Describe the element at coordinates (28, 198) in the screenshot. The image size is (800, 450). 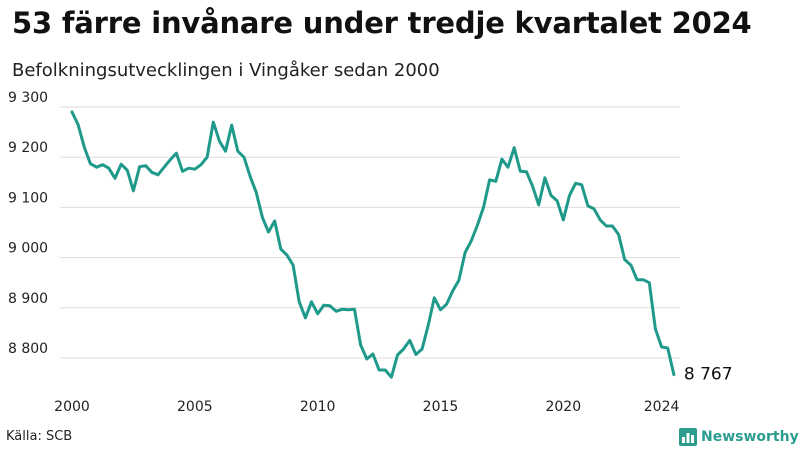
I see `y-tick-label: 9 100` at that location.